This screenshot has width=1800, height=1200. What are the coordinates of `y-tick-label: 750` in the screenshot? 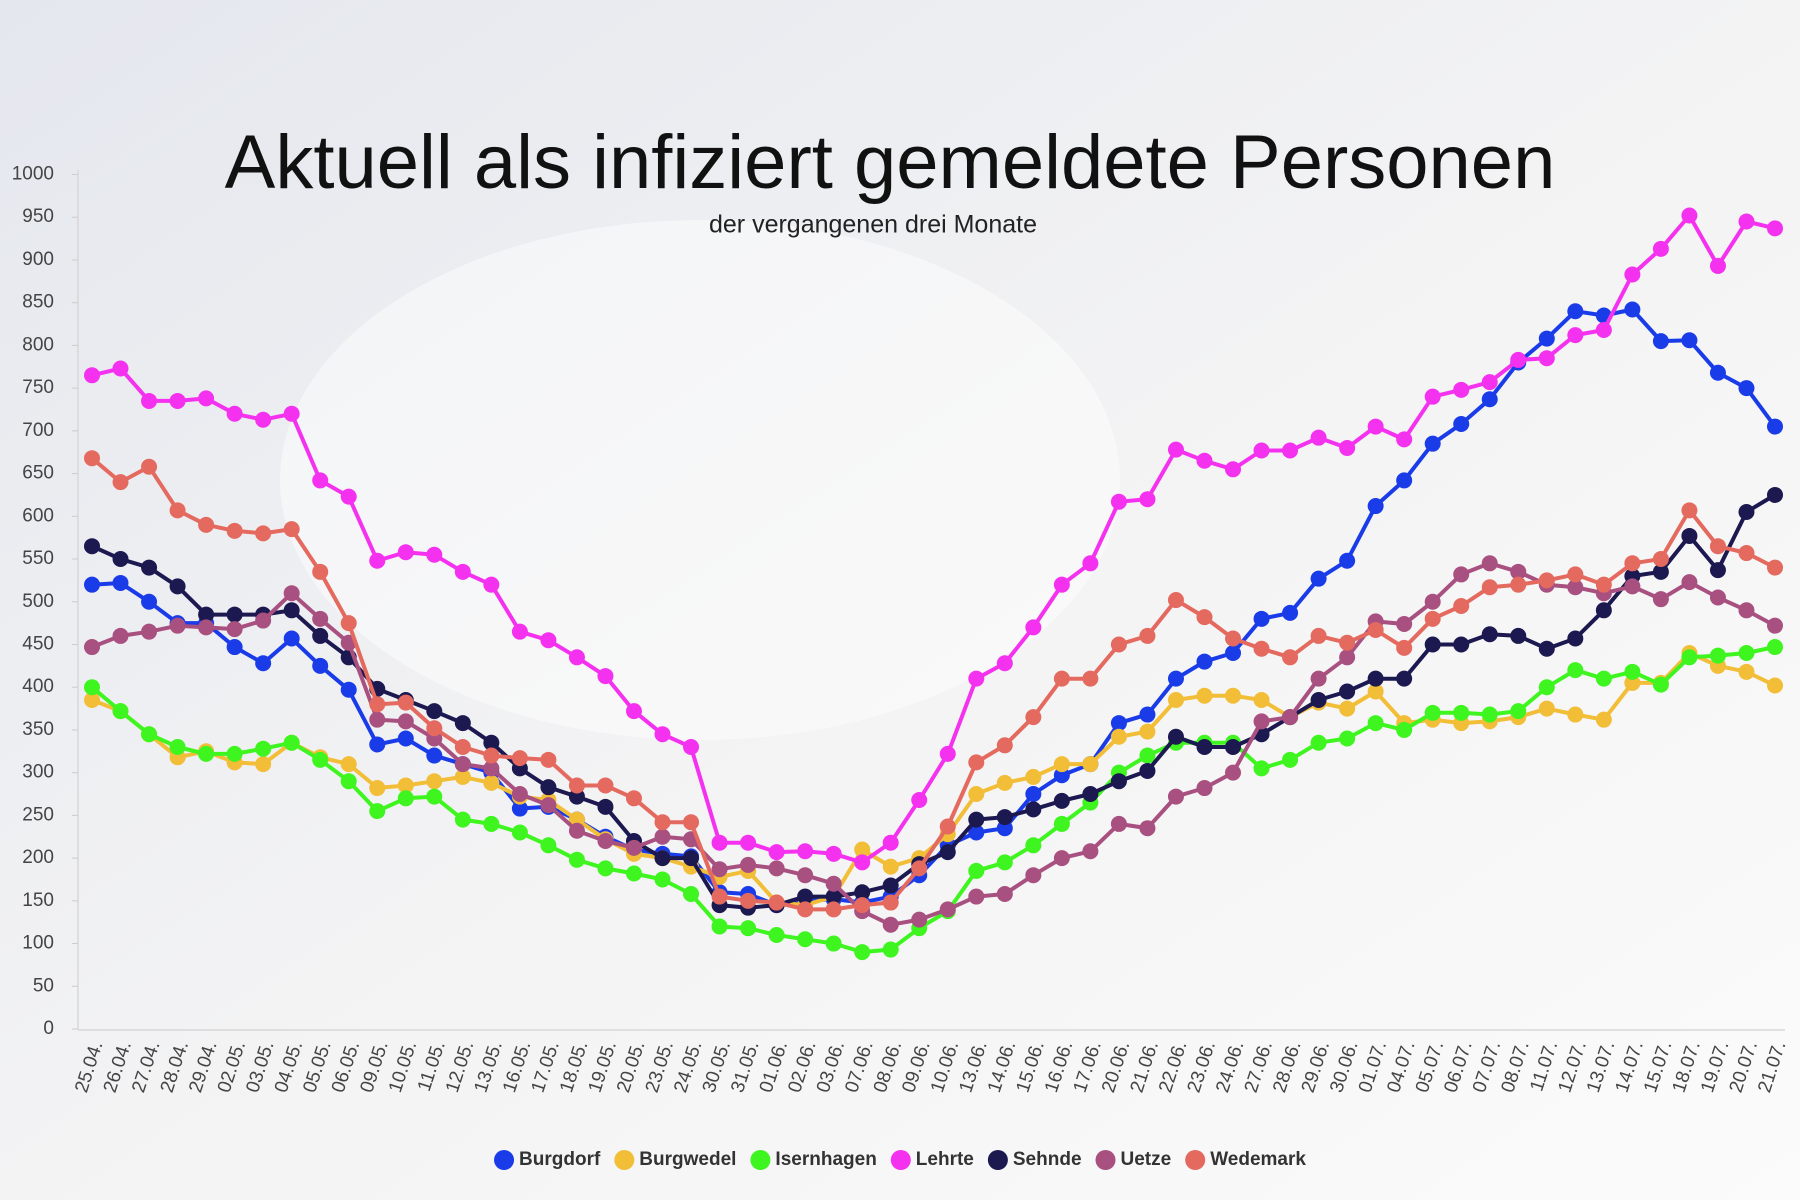 It's located at (38, 387).